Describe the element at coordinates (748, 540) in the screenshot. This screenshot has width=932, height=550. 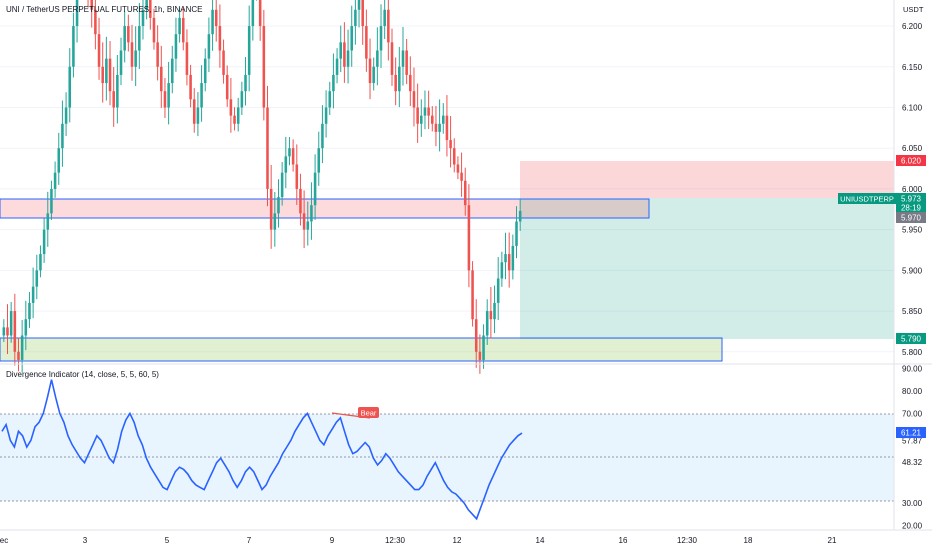
I see `time-tick-label: 18` at that location.